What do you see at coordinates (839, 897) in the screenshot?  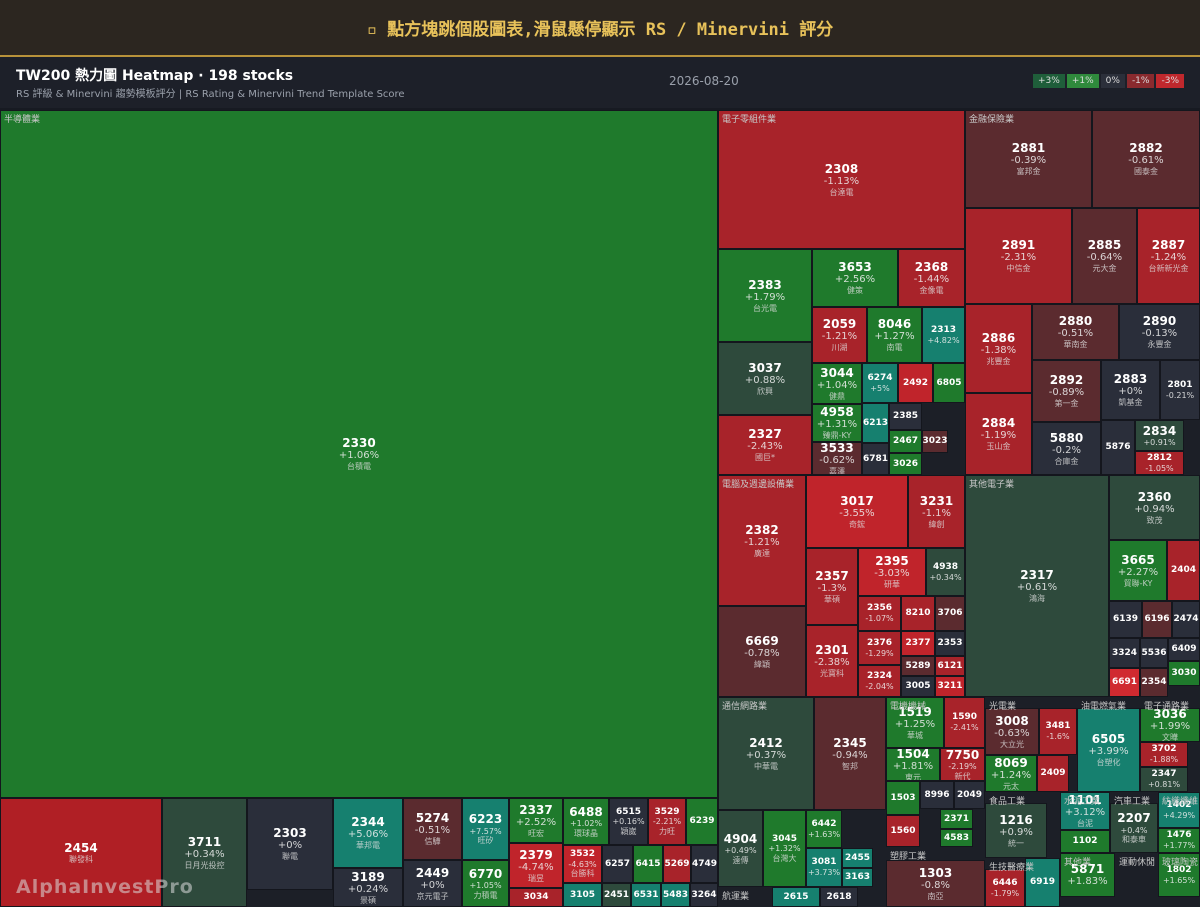 I see `stock-tile: 2618` at bounding box center [839, 897].